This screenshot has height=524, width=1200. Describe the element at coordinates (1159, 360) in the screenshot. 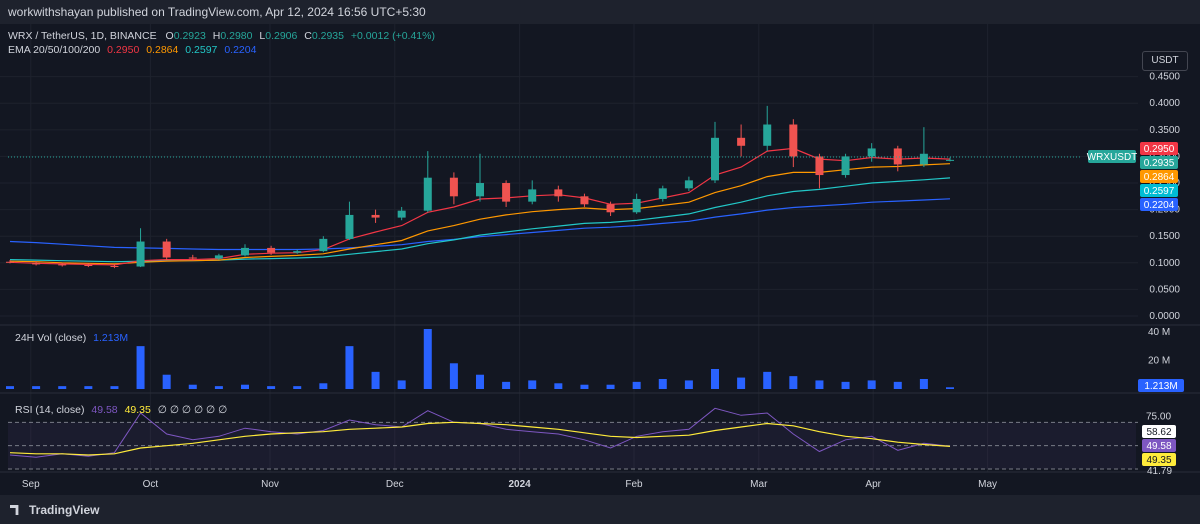

I see `volume-tick-label: 20 M` at that location.